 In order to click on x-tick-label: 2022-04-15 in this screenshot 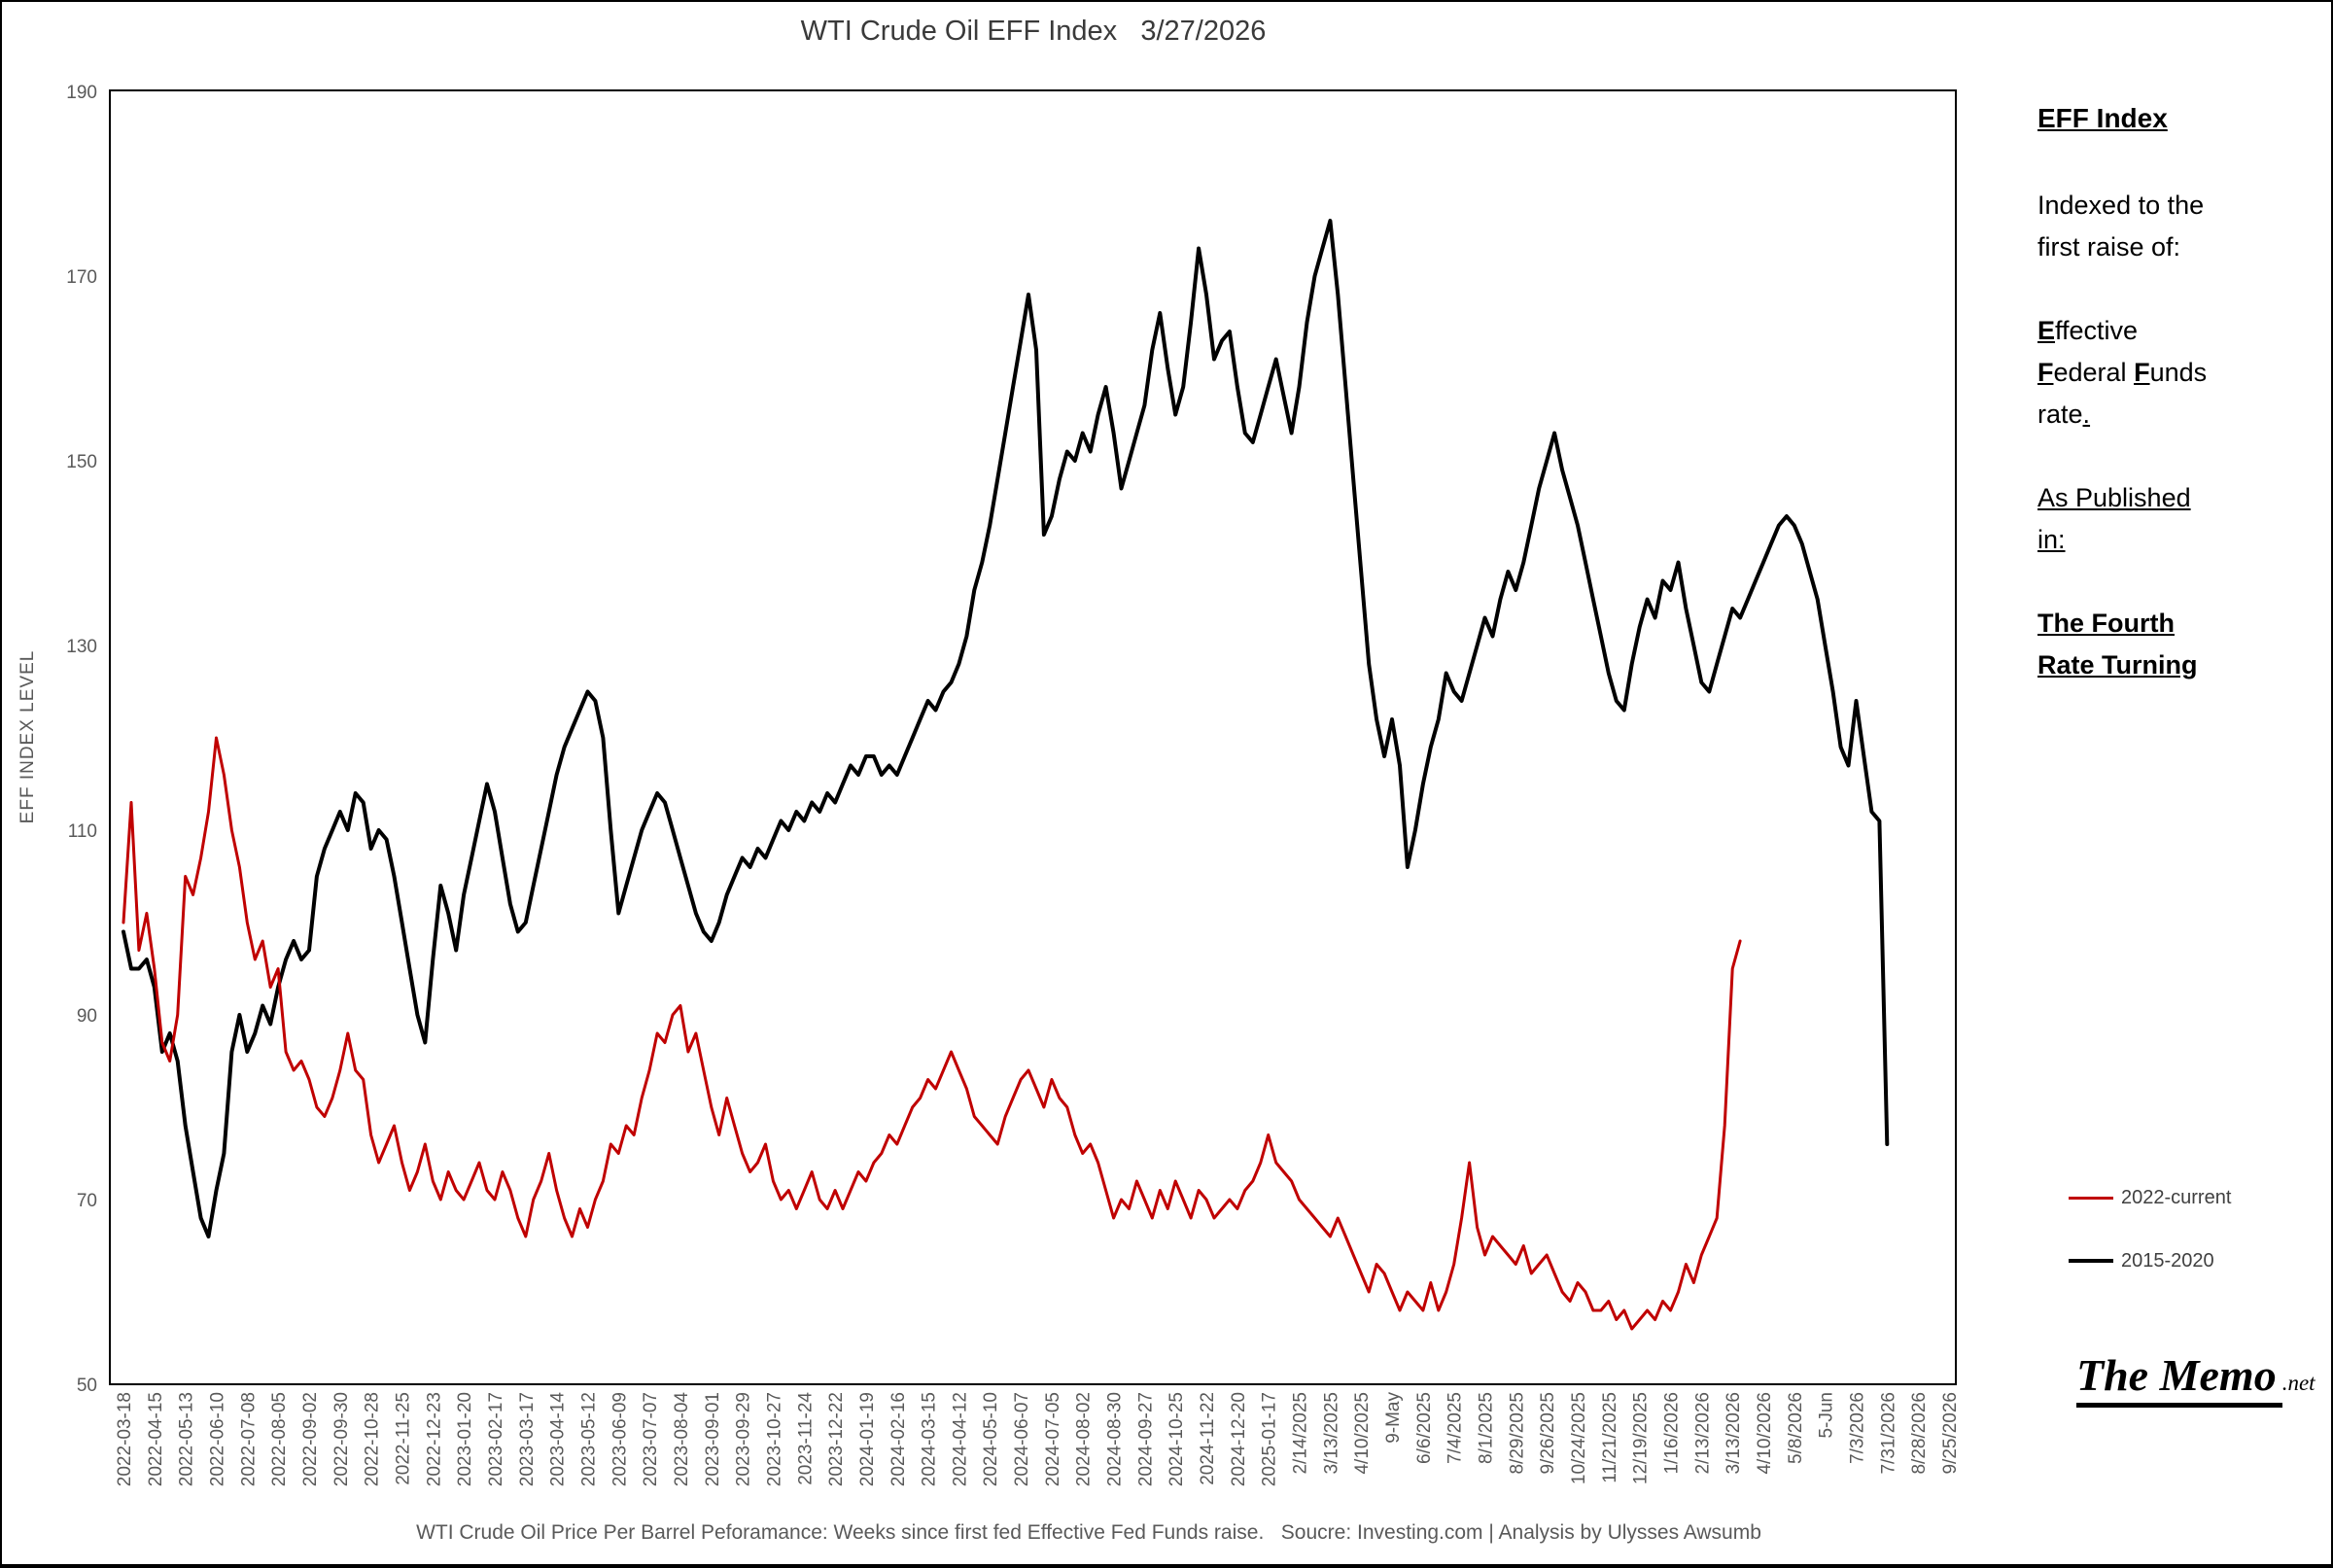, I will do `click(156, 1439)`.